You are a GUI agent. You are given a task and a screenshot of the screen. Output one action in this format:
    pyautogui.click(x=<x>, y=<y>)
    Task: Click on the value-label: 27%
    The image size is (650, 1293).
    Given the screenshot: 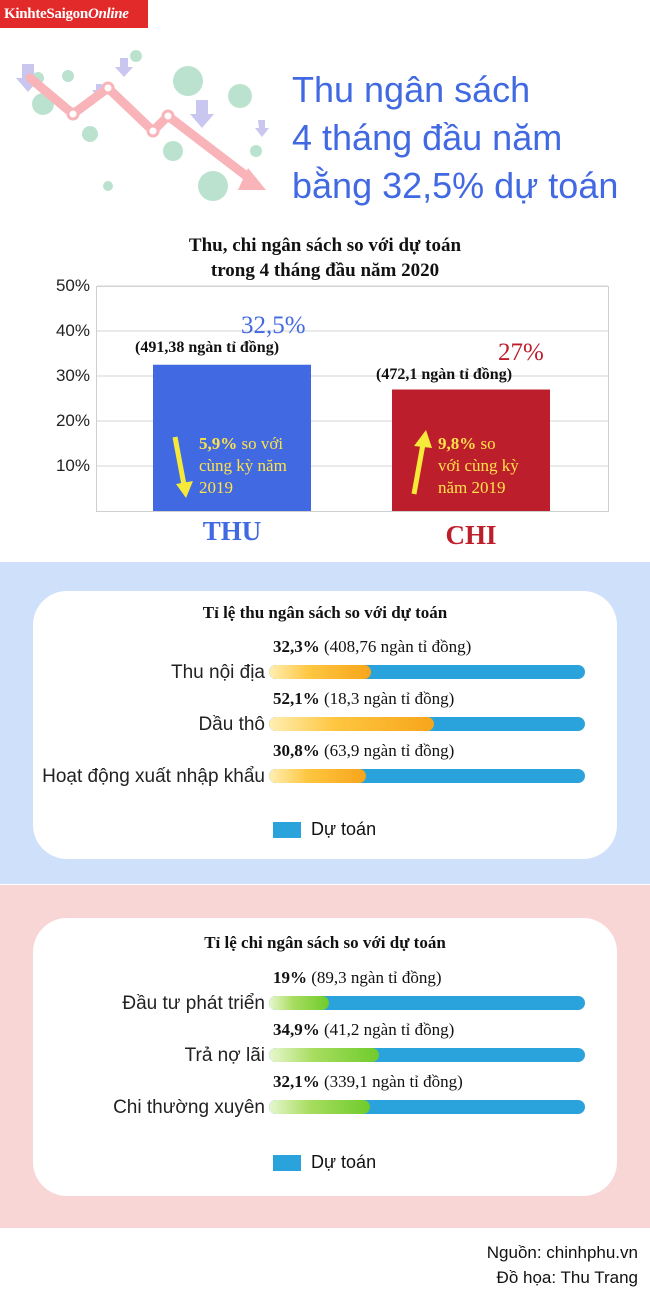 What is the action you would take?
    pyautogui.click(x=521, y=352)
    